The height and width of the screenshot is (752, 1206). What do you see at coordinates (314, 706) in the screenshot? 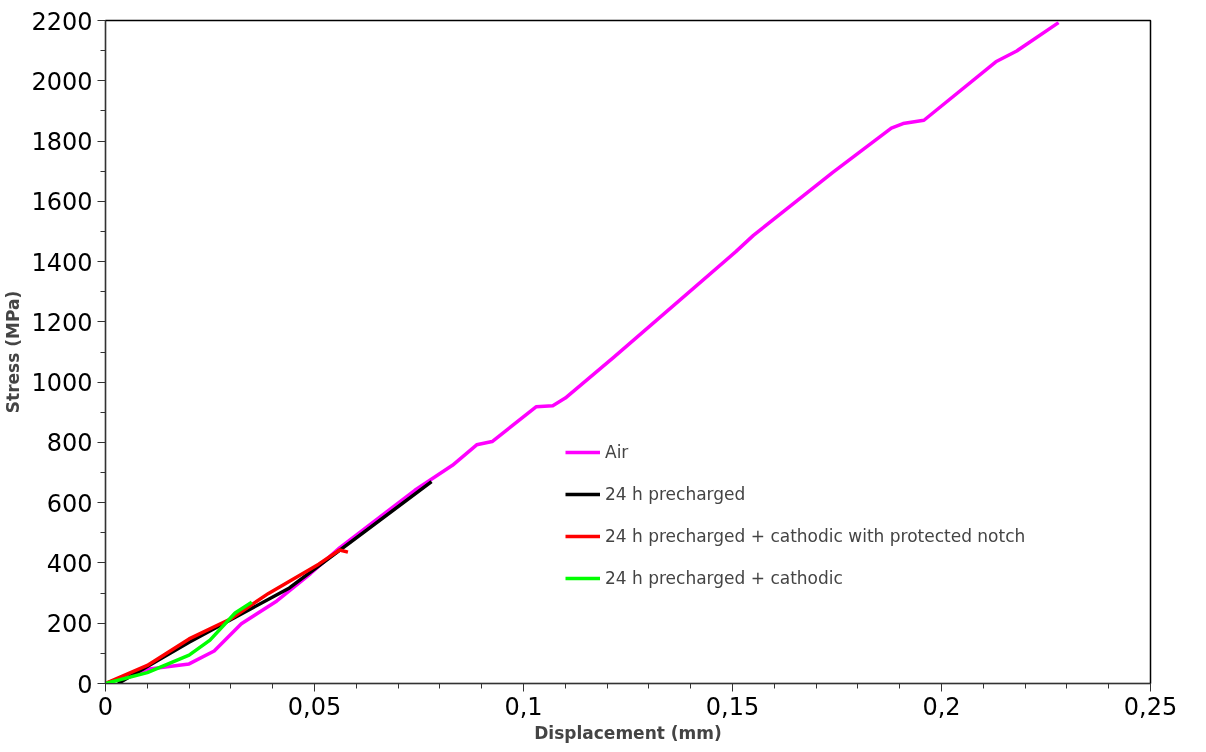
I see `x-tick-label: 0,05` at bounding box center [314, 706].